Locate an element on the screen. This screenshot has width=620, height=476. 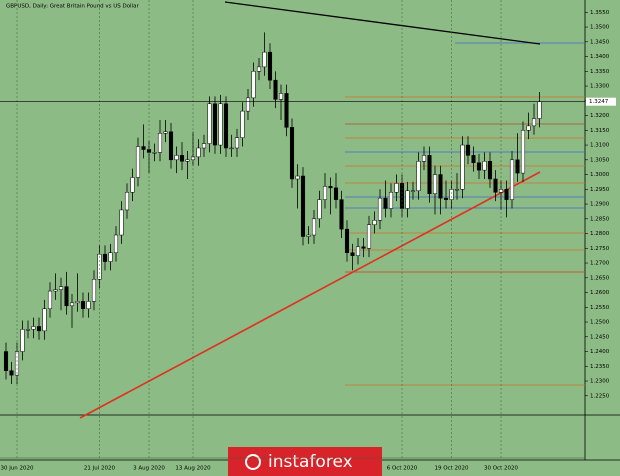
y-tick-label: 1.2900 is located at coordinates (600, 205).